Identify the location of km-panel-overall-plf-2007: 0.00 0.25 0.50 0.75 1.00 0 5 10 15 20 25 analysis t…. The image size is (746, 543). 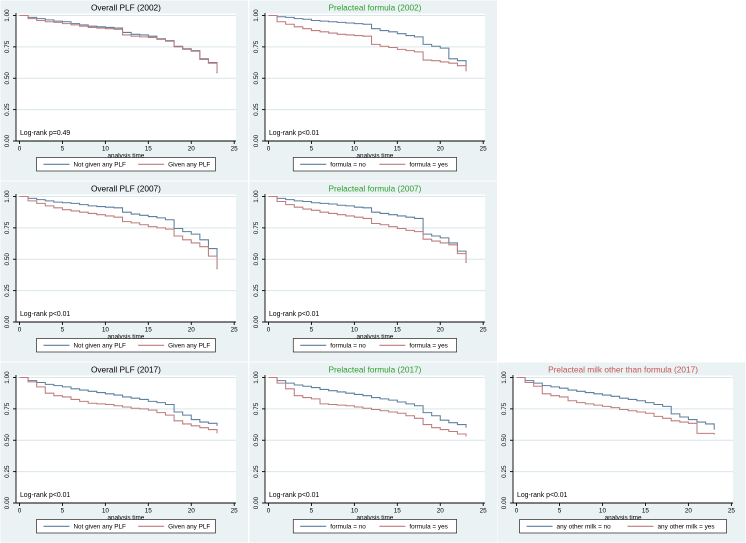
(124, 271).